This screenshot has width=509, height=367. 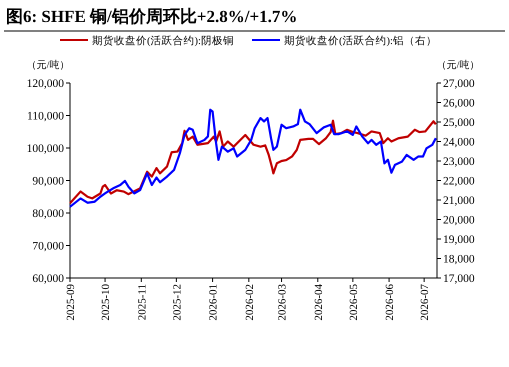 I want to click on x-tick-label: 2026-07, so click(x=425, y=302).